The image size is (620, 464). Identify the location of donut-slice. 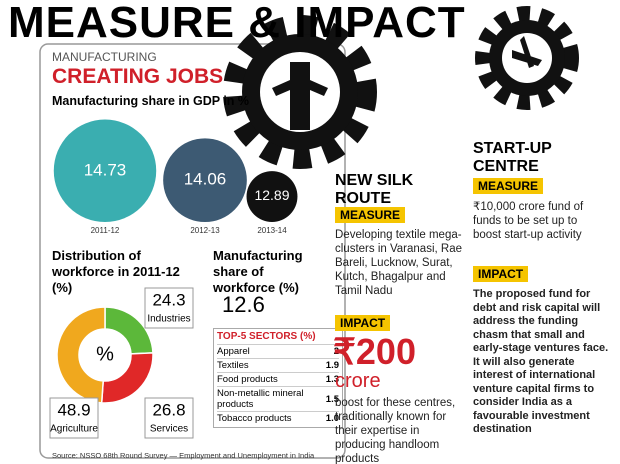
(81, 355).